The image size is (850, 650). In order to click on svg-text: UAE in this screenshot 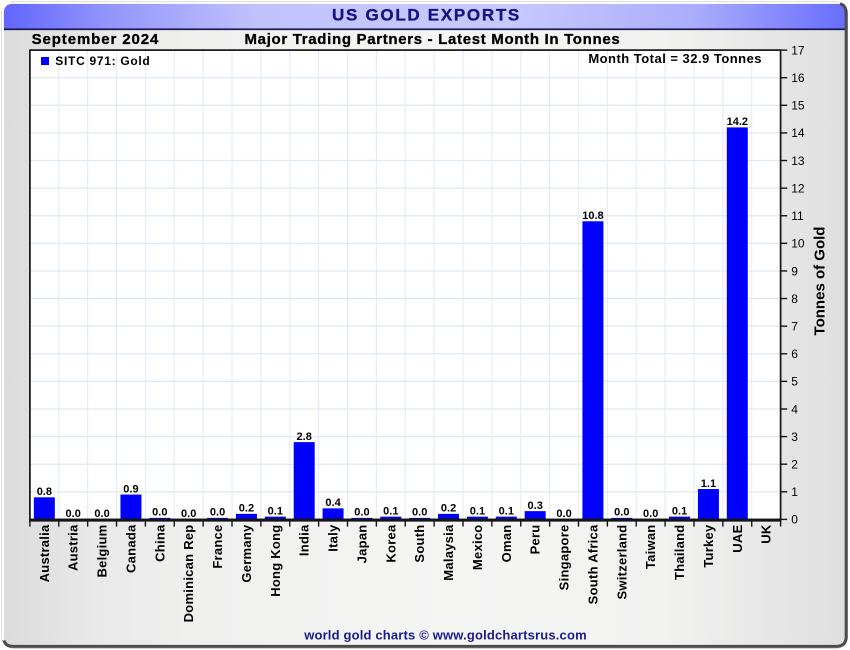, I will do `click(737, 538)`.